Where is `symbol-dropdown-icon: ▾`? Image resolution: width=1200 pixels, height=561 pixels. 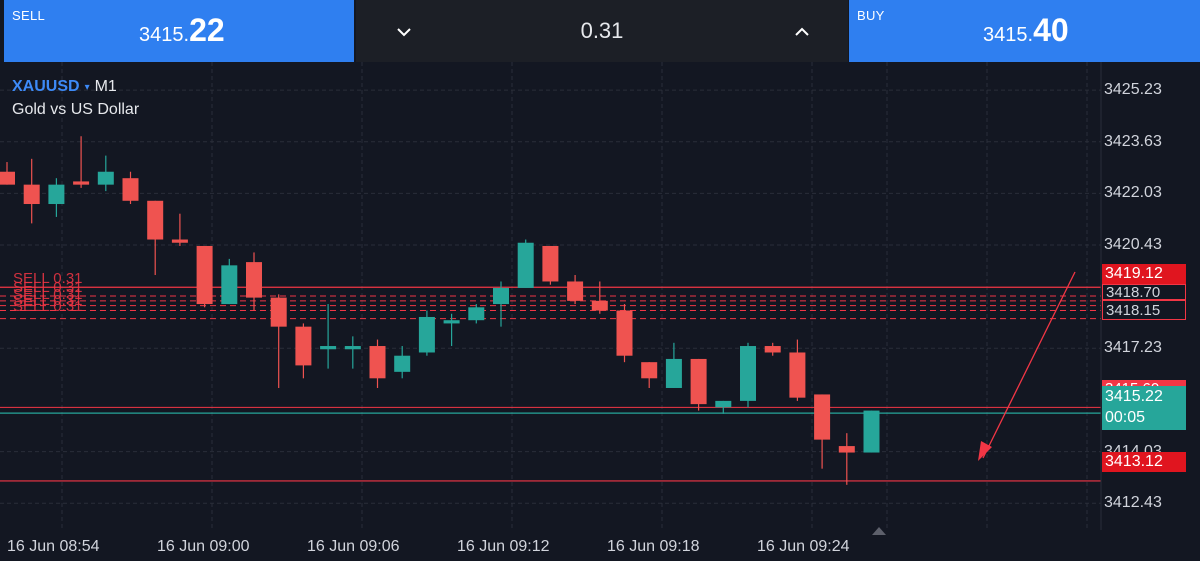 symbol-dropdown-icon: ▾ is located at coordinates (87, 87).